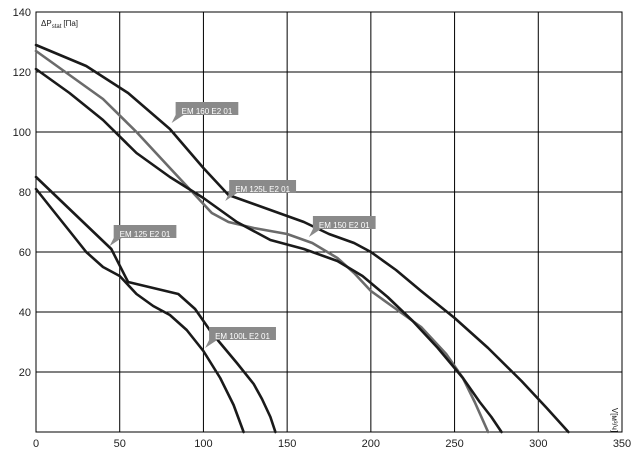  Describe the element at coordinates (36, 444) in the screenshot. I see `x-tick-label-0: 0` at that location.